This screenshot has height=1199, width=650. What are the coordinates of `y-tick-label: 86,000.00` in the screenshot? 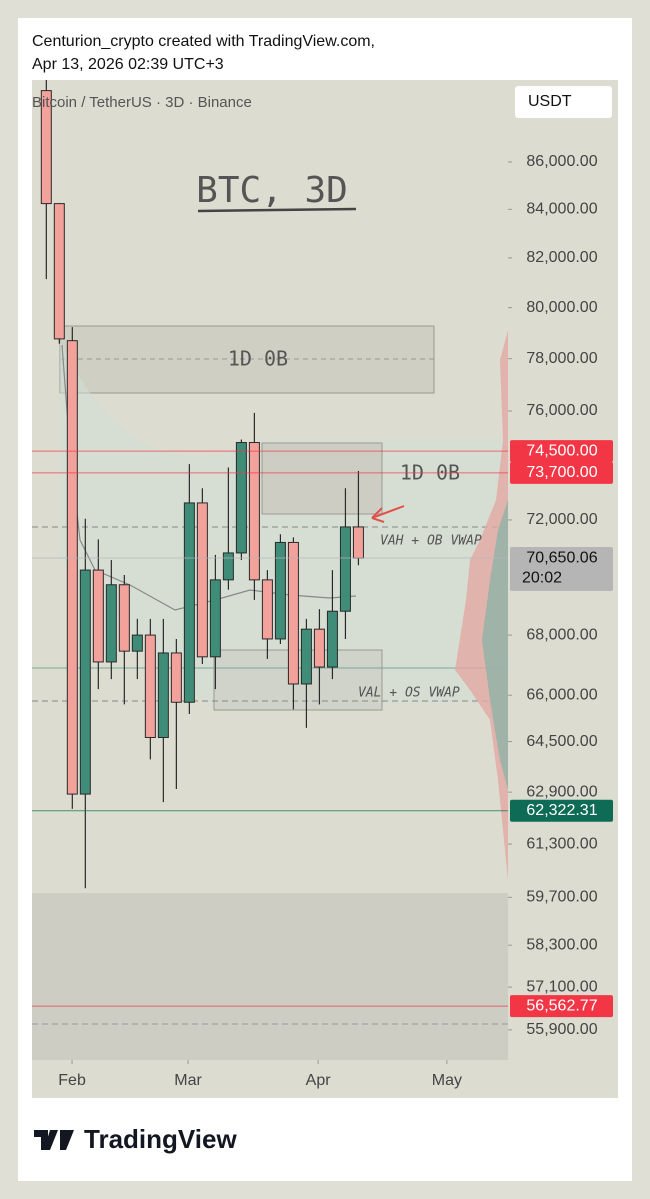 It's located at (561, 161).